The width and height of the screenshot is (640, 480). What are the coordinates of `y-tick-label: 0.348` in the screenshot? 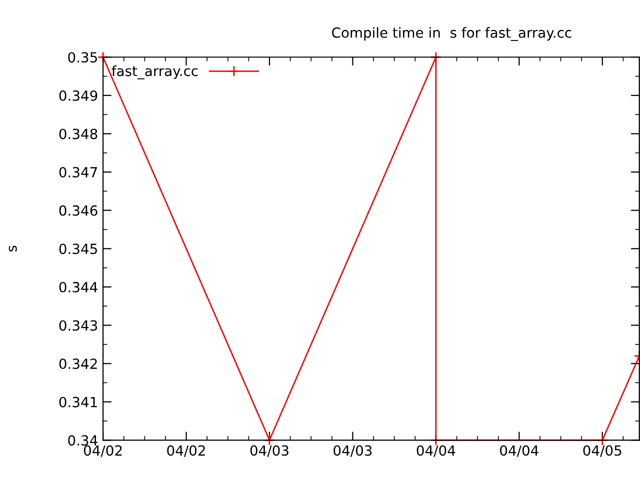 It's located at (78, 134).